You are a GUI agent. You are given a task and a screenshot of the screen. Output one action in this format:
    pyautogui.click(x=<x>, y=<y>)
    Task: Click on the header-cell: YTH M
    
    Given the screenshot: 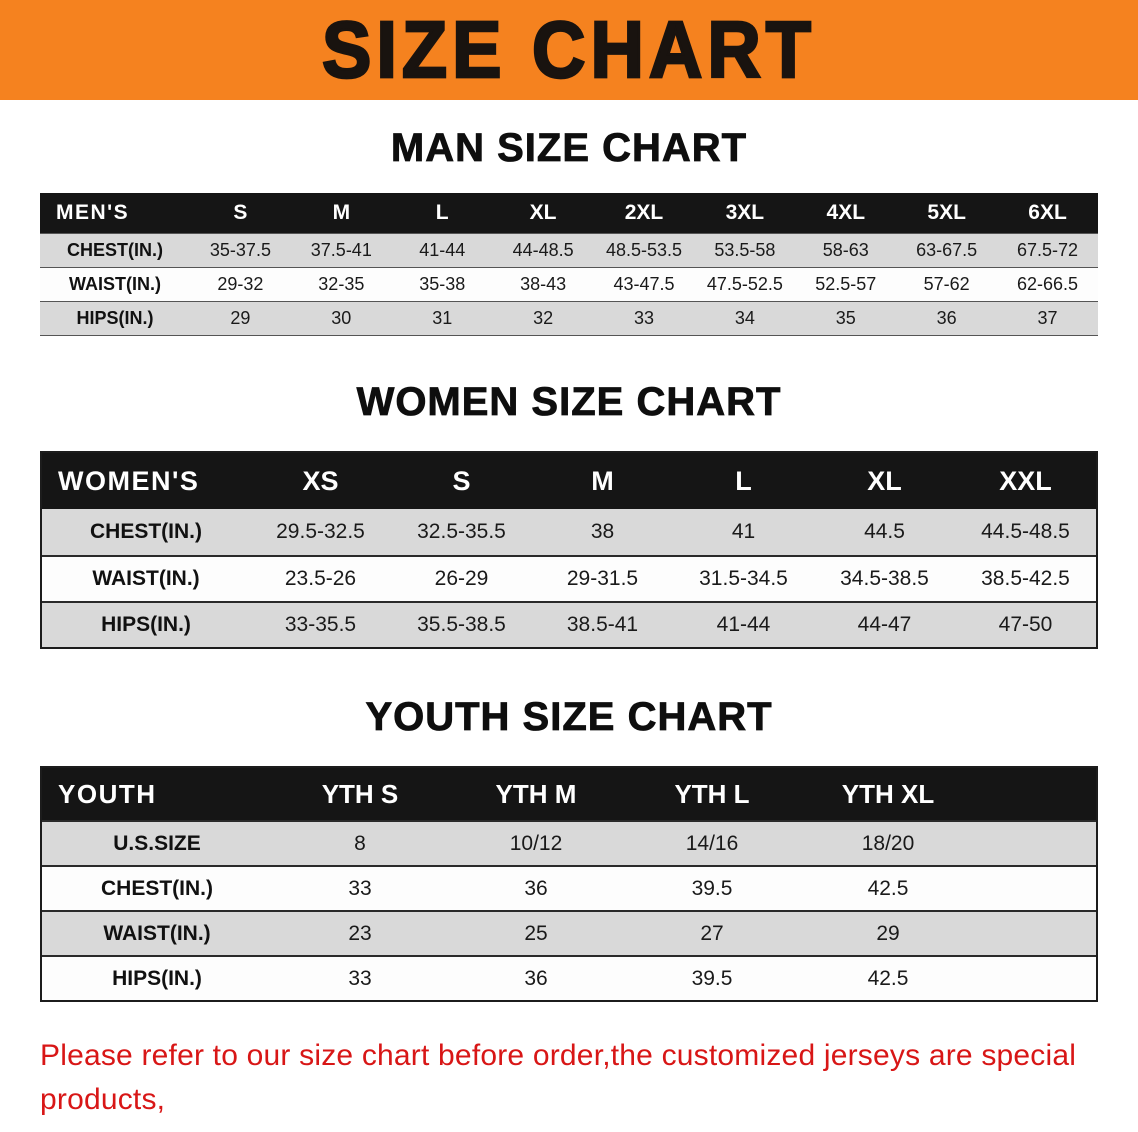 What is the action you would take?
    pyautogui.click(x=536, y=793)
    